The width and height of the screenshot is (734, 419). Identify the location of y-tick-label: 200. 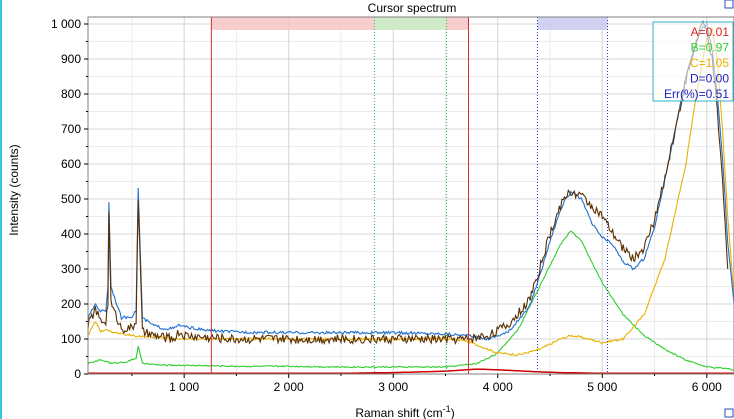
(71, 304).